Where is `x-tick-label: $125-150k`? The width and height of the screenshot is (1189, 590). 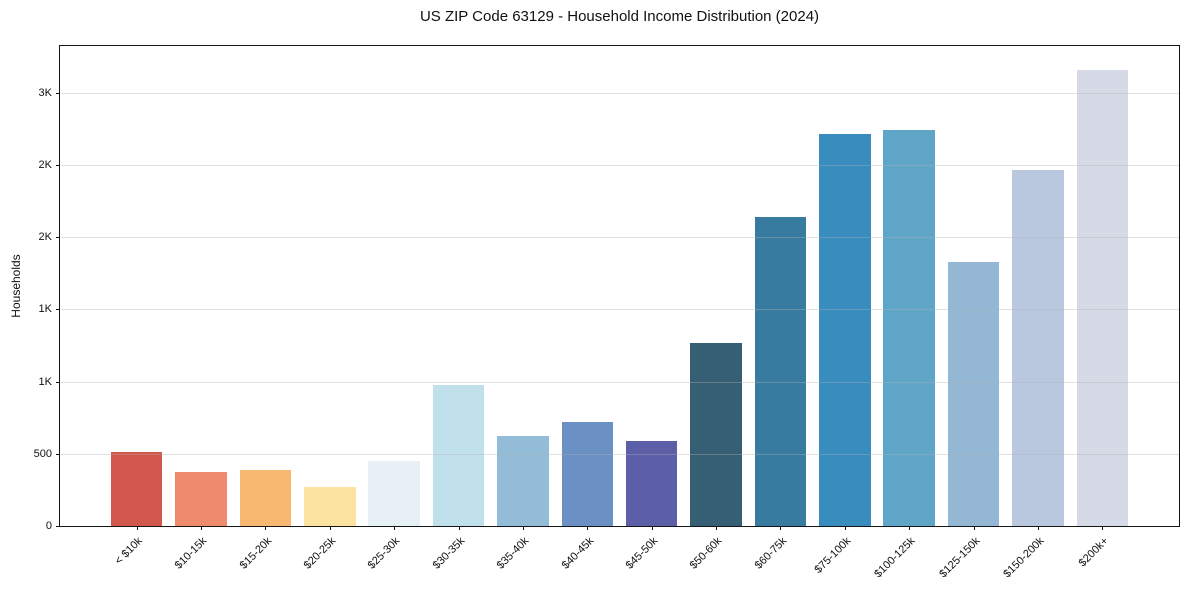 x-tick-label: $125-150k is located at coordinates (959, 558).